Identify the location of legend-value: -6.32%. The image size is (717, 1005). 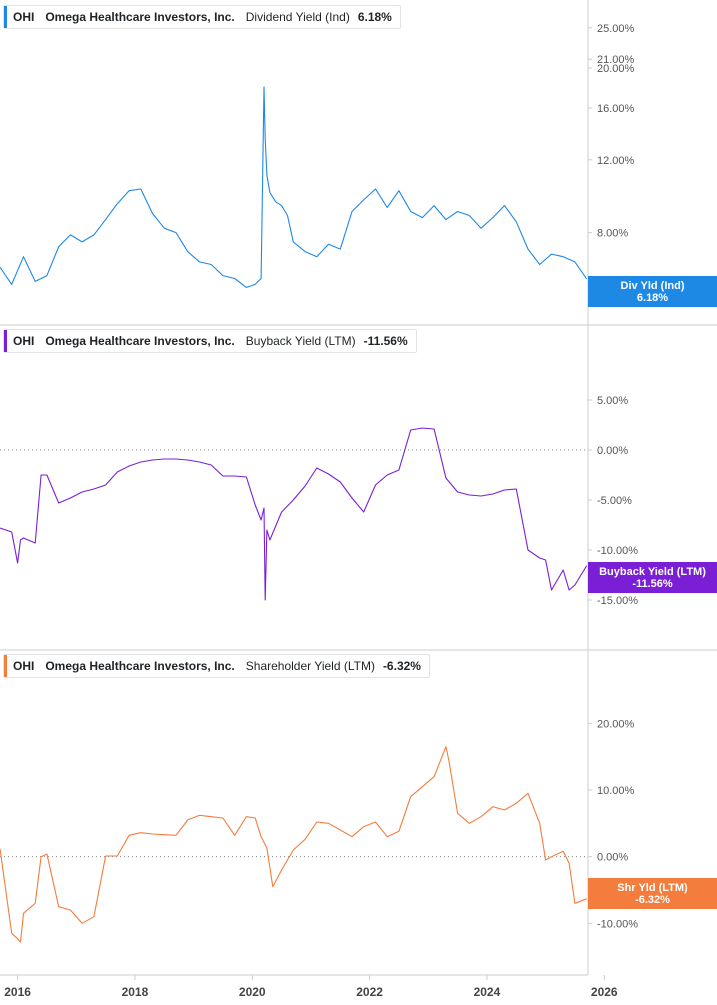
(401, 666).